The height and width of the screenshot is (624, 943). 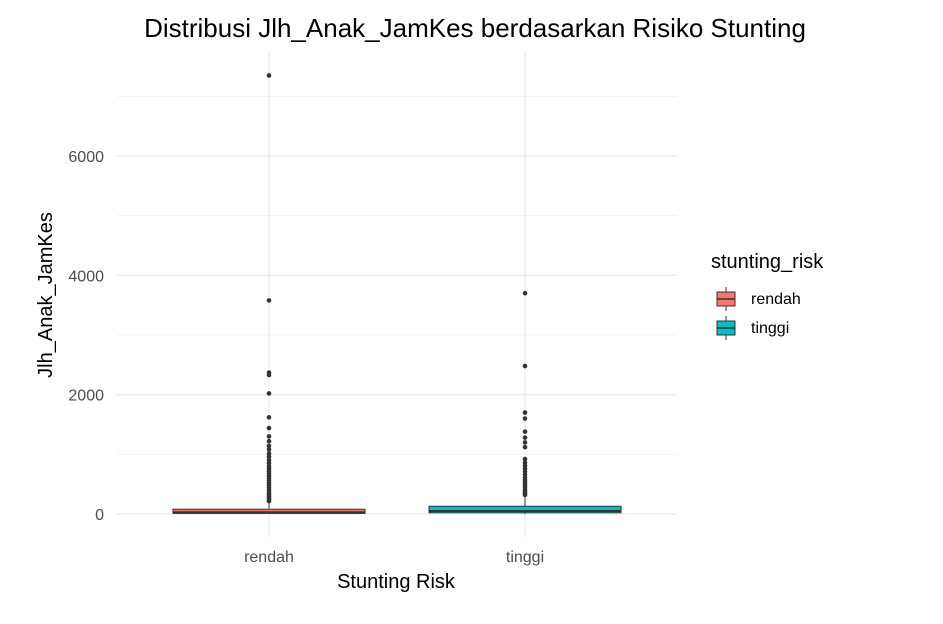 I want to click on legend-item-tinggi: tinggi, so click(x=752, y=328).